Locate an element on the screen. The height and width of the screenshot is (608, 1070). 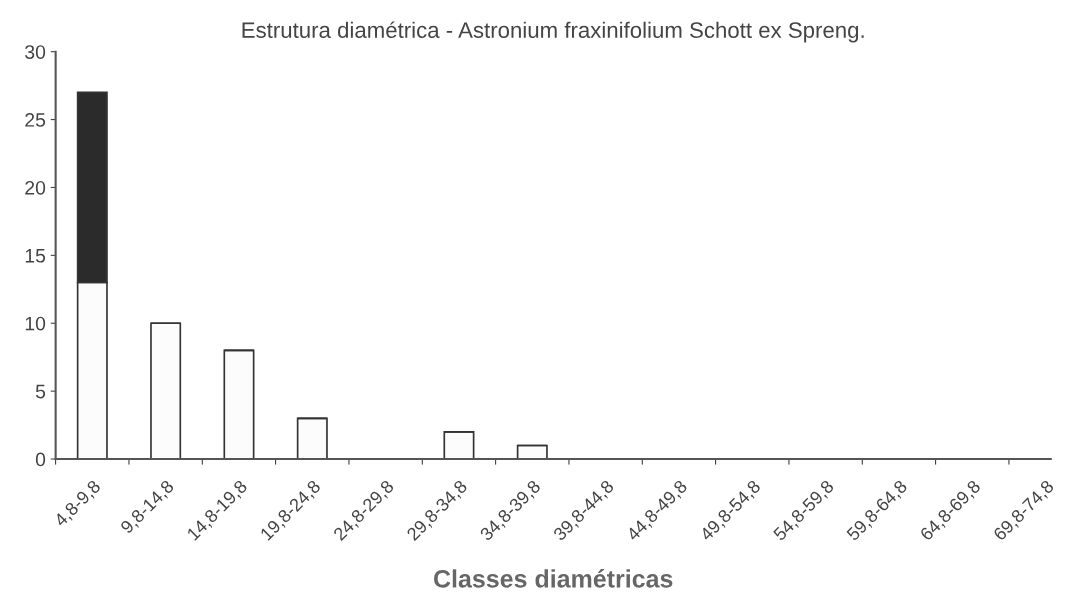
y-tick-label: 20 is located at coordinates (35, 187).